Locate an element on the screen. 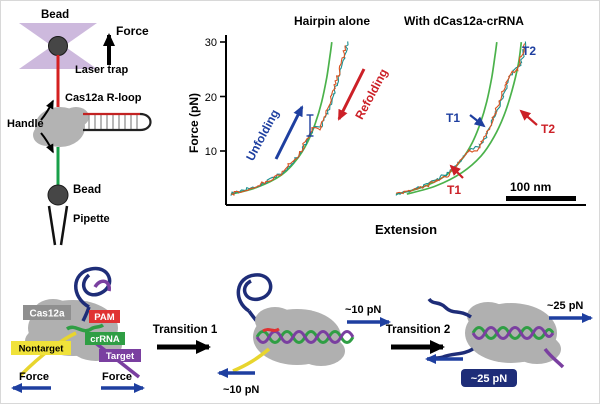 The image size is (600, 404). pam-tag is located at coordinates (104, 316).